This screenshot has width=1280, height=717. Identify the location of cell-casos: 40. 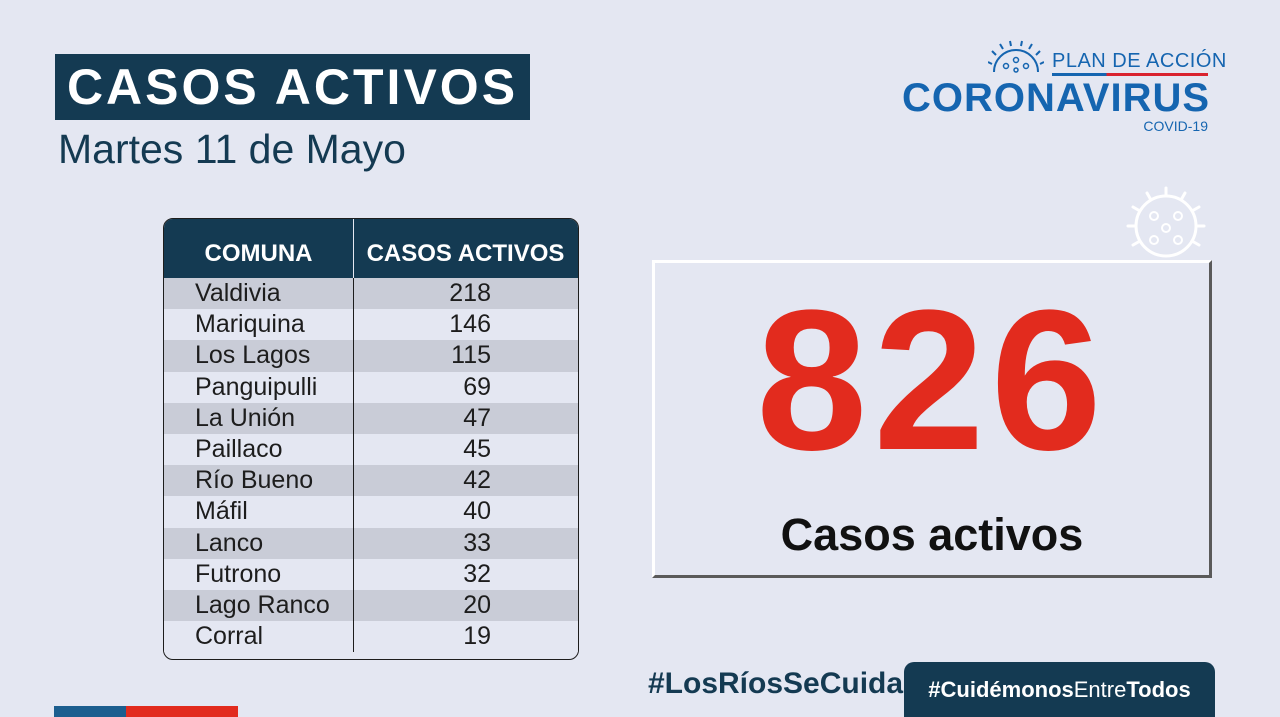
(477, 511).